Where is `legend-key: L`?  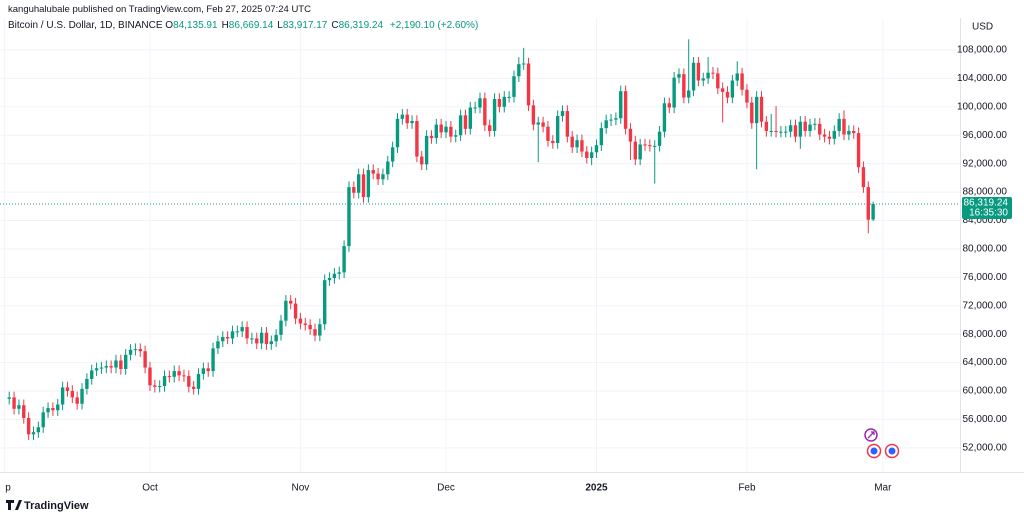
legend-key: L is located at coordinates (280, 25).